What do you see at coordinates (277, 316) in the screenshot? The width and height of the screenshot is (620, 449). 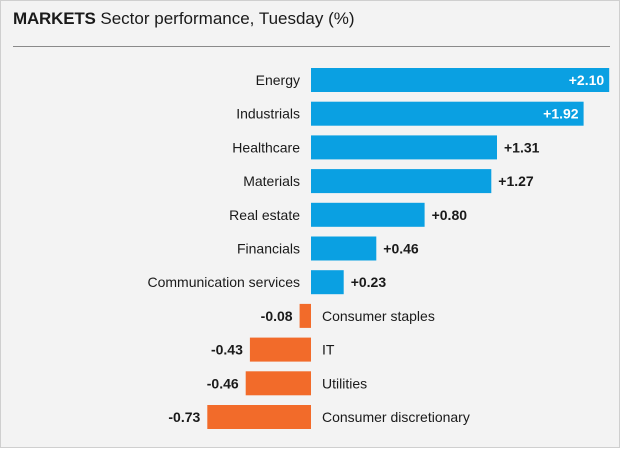 I see `value-label-7: -0.08` at bounding box center [277, 316].